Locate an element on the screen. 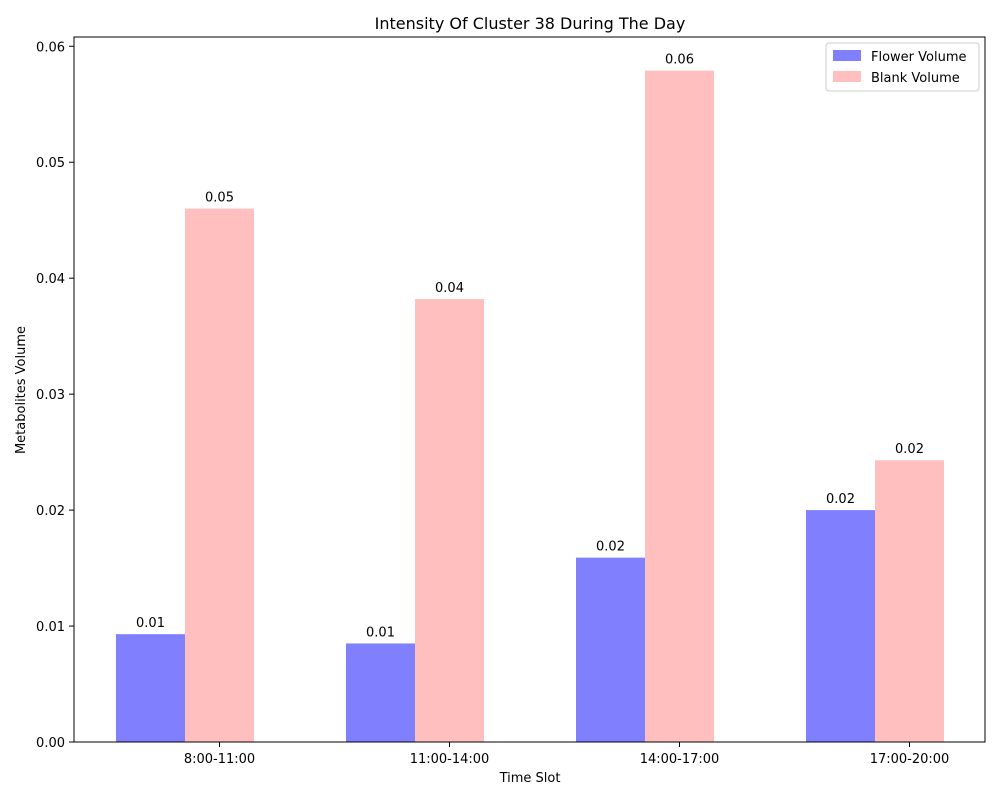 The width and height of the screenshot is (1000, 800). x-tick-label: 11:00-14:00 is located at coordinates (450, 759).